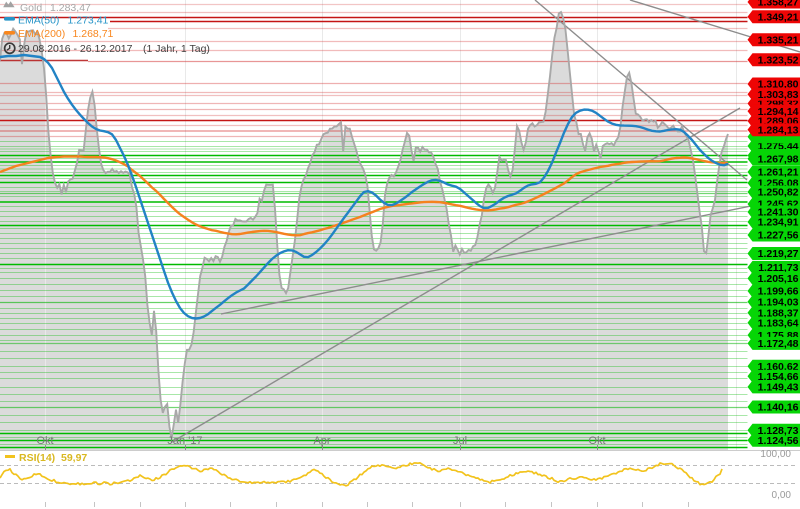 The height and width of the screenshot is (509, 800). What do you see at coordinates (74, 458) in the screenshot?
I see `svg-text: 59,97` at bounding box center [74, 458].